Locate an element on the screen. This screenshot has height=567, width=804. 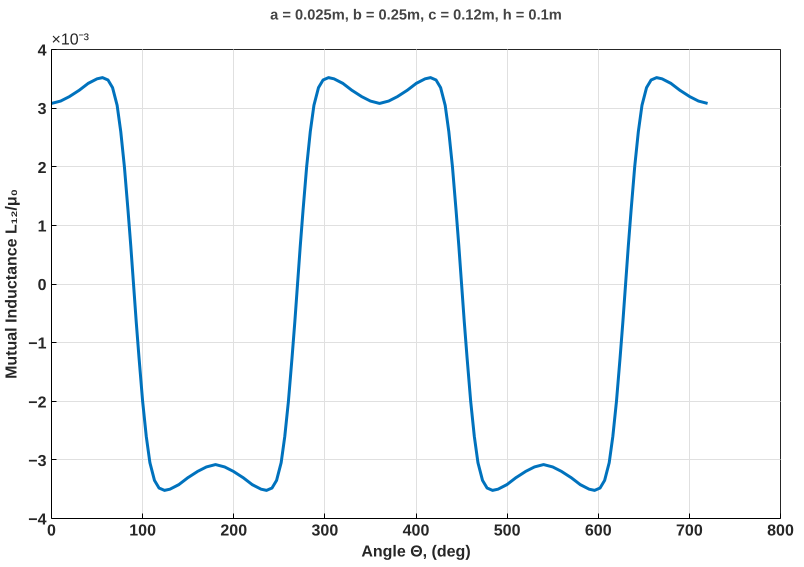
y-tick-label: 0 is located at coordinates (42, 285).